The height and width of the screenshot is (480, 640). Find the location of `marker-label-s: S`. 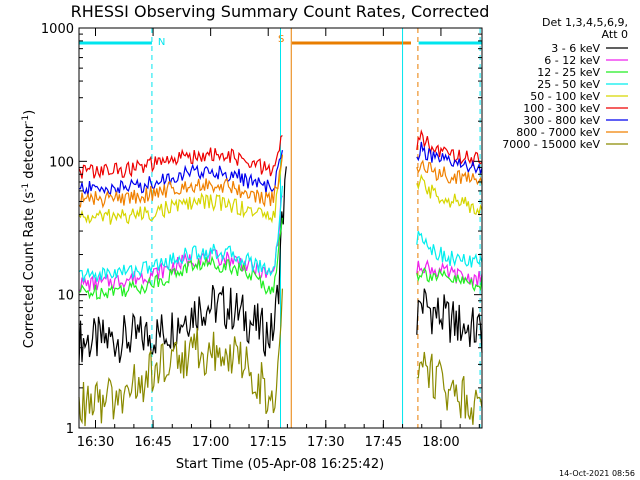

marker-label-s: S is located at coordinates (281, 39).